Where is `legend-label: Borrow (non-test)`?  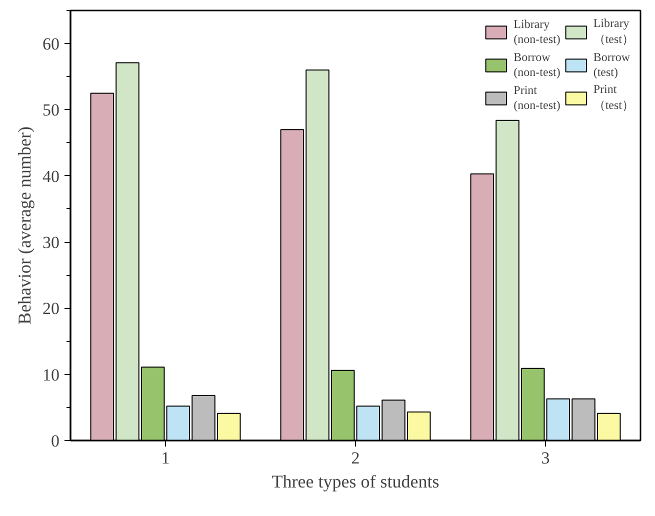
legend-label: Borrow (non-test) is located at coordinates (537, 65).